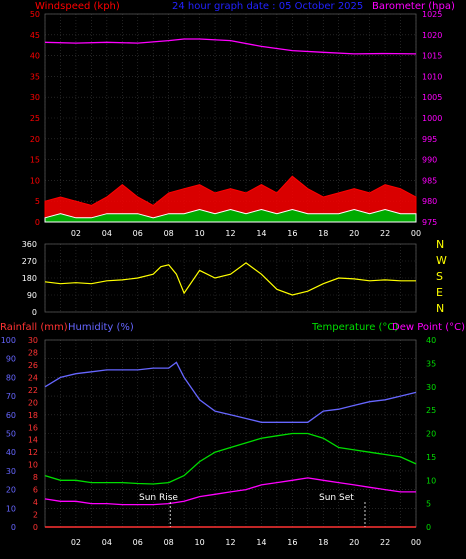  I want to click on y-tick-label-barometer: 1010, so click(432, 76).